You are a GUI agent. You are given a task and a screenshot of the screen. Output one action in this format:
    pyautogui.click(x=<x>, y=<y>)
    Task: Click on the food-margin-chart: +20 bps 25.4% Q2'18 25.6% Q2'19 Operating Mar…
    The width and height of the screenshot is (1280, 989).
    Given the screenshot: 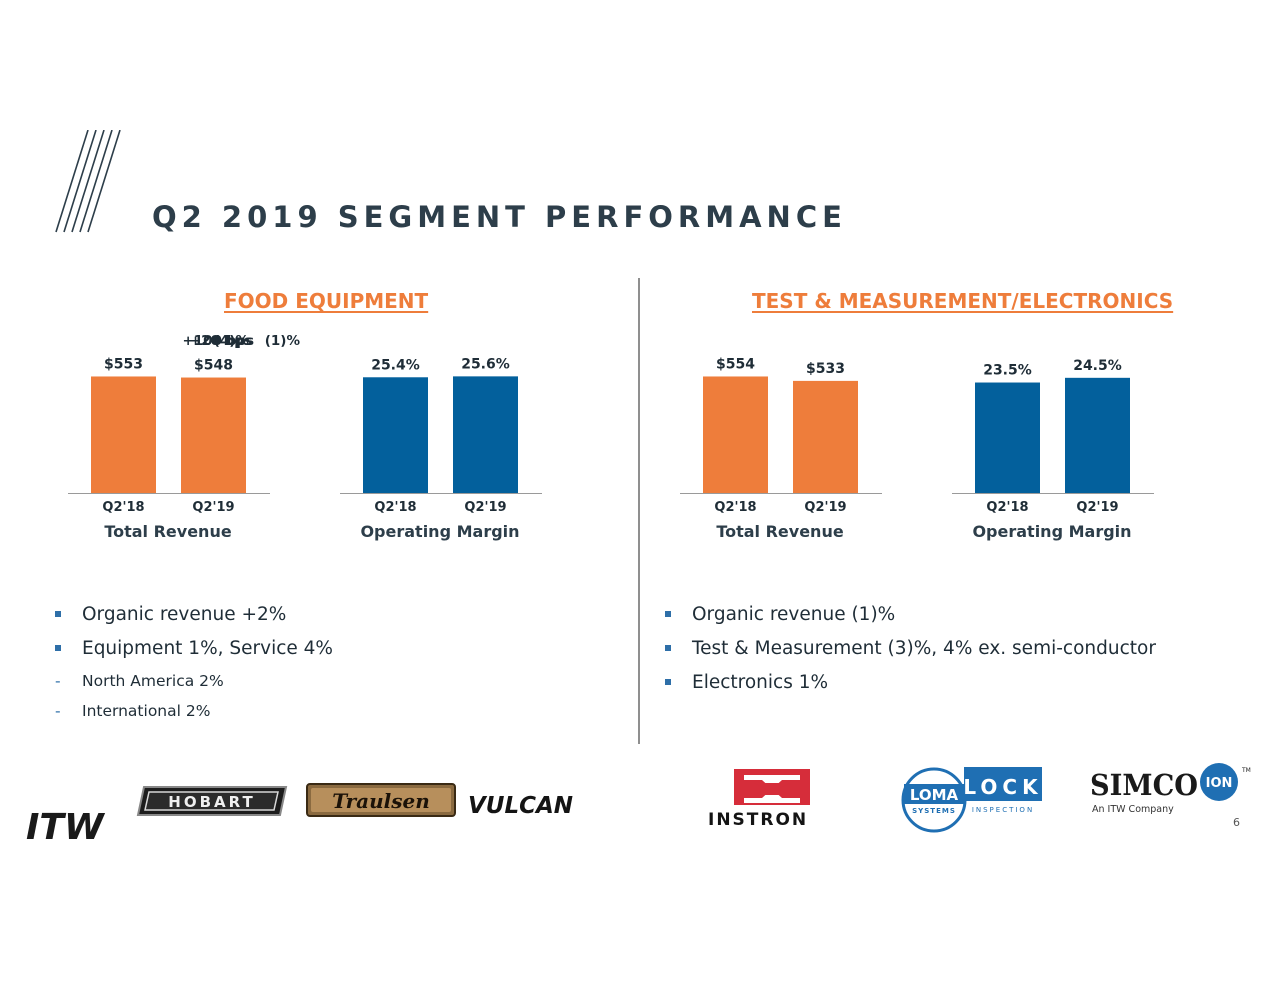 What is the action you would take?
    pyautogui.click(x=366, y=437)
    